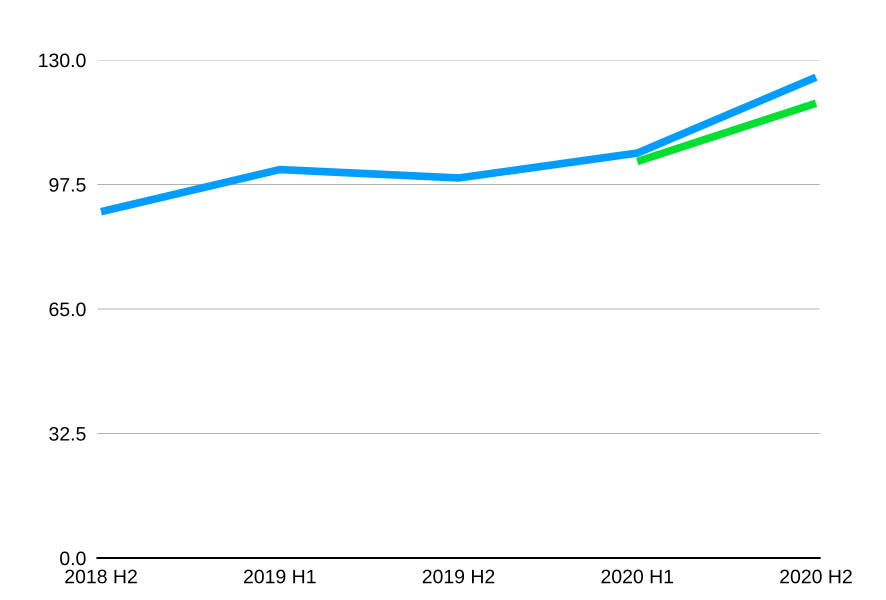 This screenshot has height=600, width=886. I want to click on y-tick-label: 65.0, so click(67, 309).